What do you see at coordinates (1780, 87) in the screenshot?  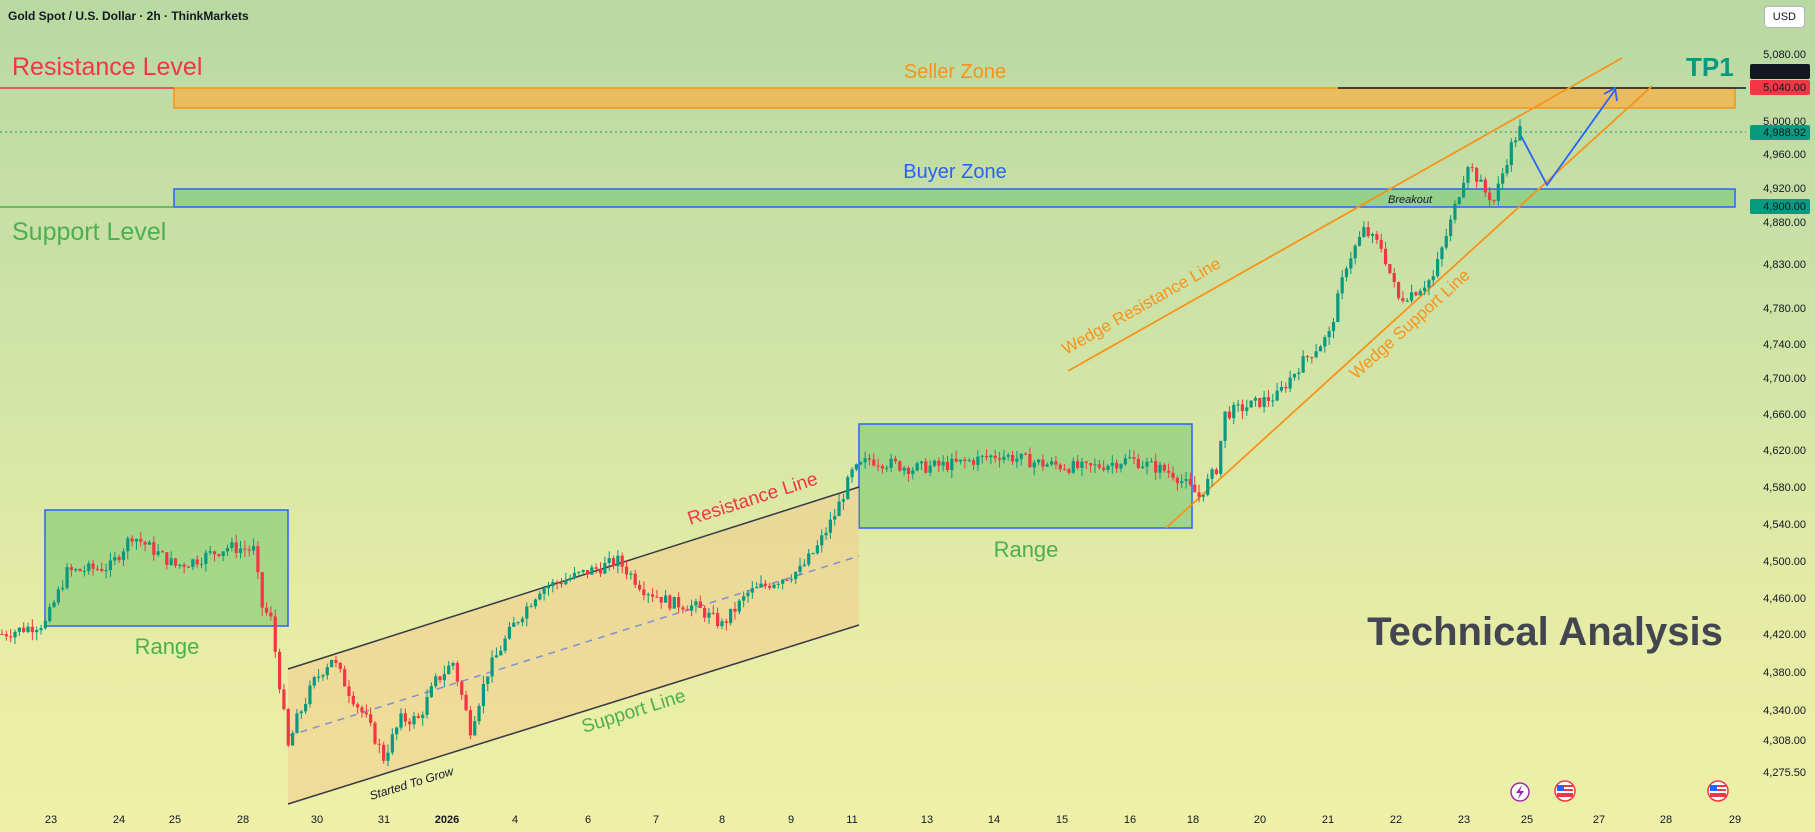 I see `price-tag-red: 5,040.00` at bounding box center [1780, 87].